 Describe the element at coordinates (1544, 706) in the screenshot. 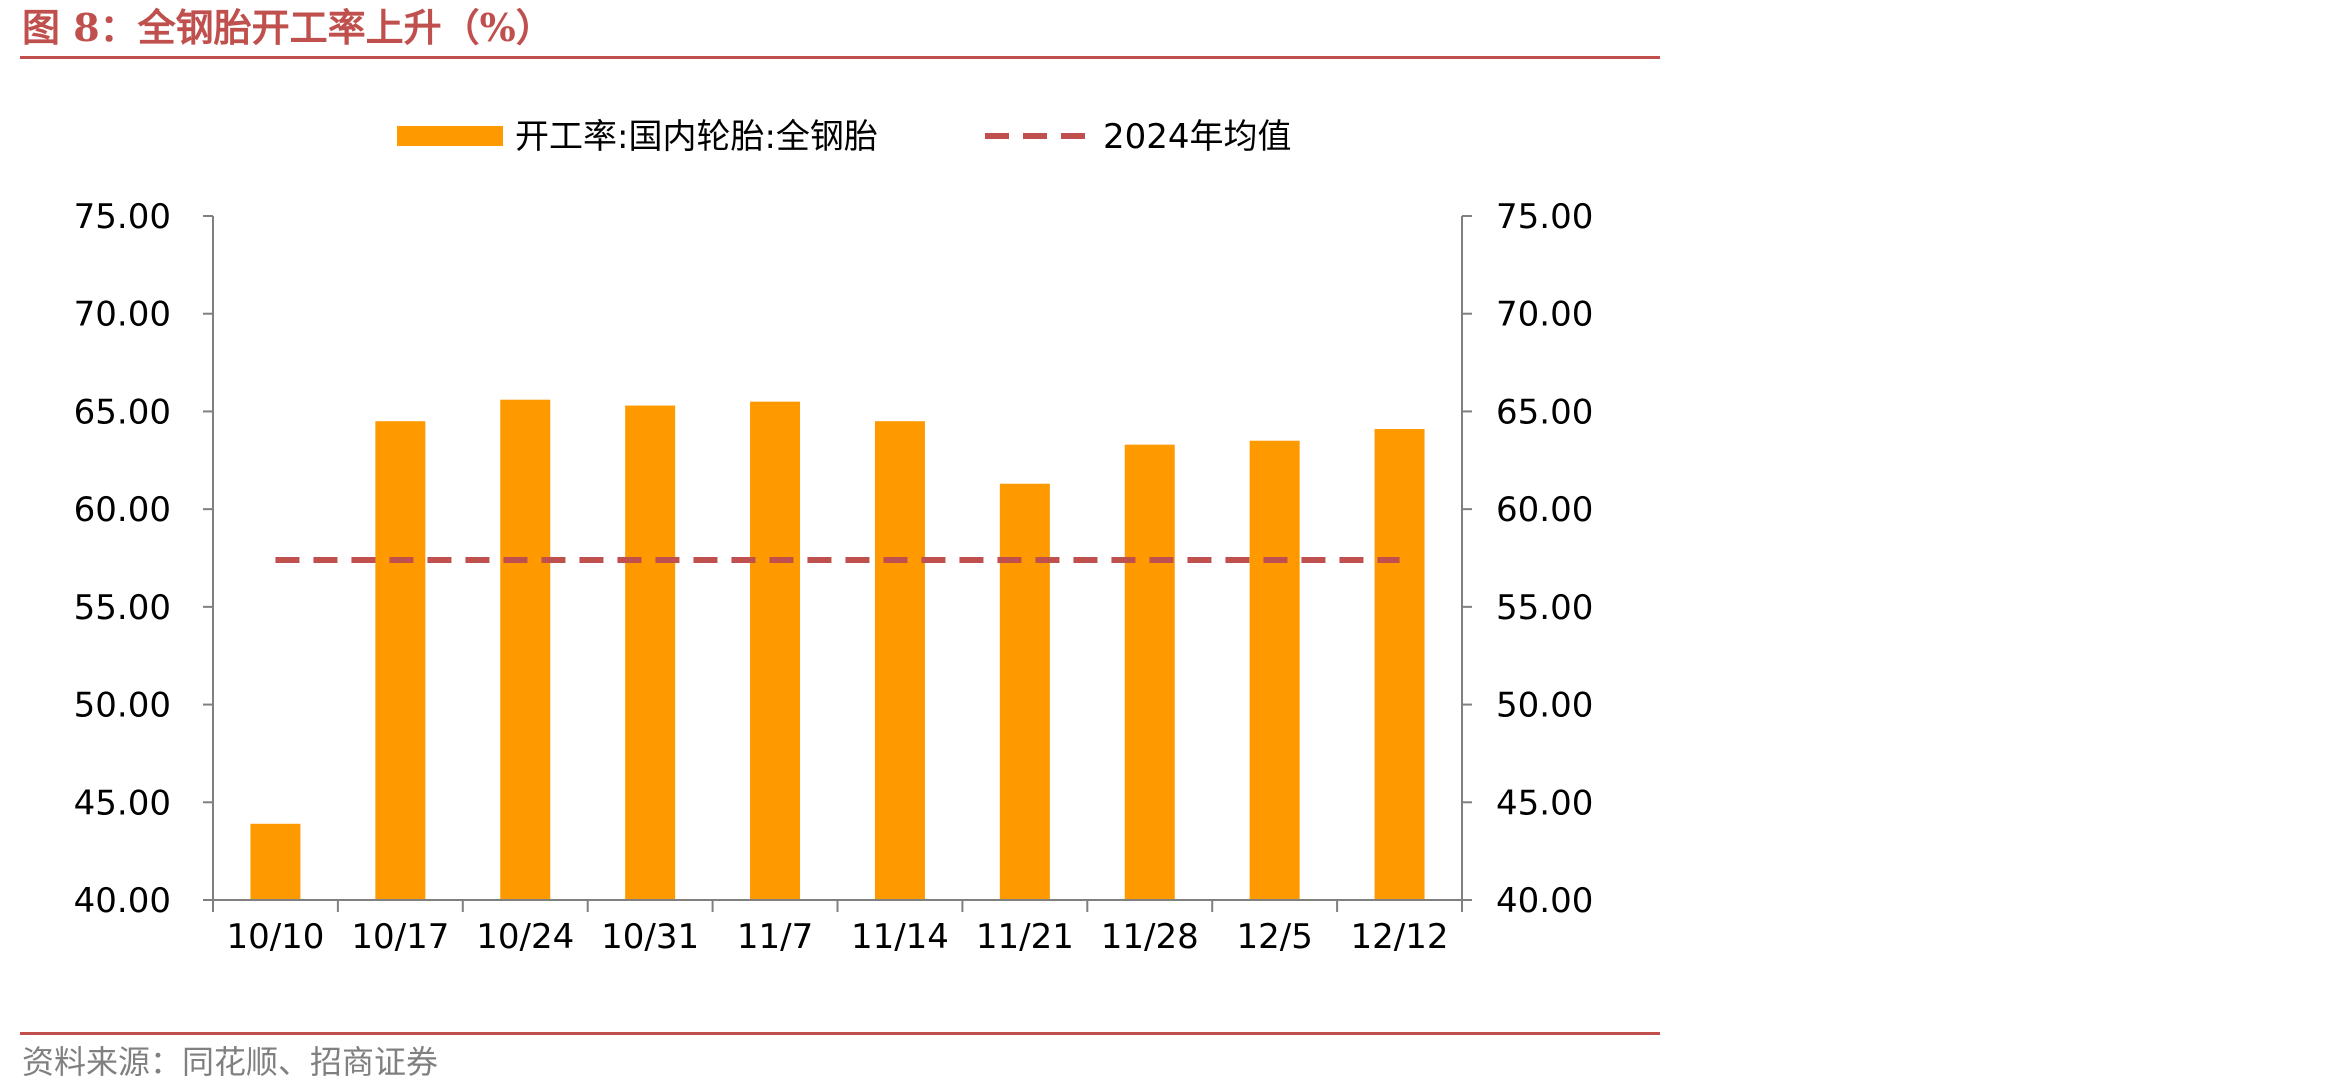

I see `y-tick-label-right: 50.00` at that location.